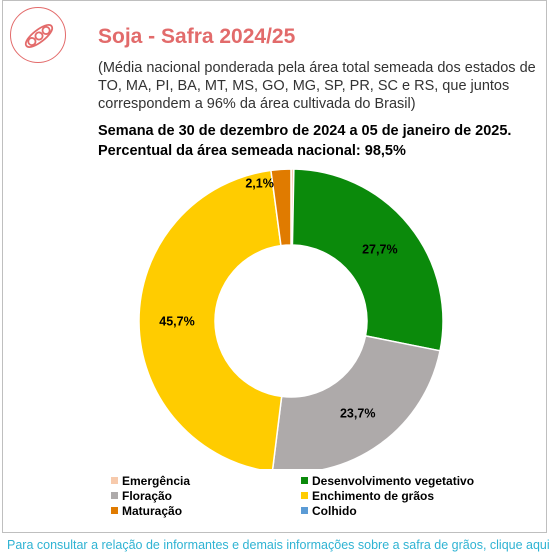 Image resolution: width=550 pixels, height=559 pixels. I want to click on legend-label: Floração, so click(147, 495).